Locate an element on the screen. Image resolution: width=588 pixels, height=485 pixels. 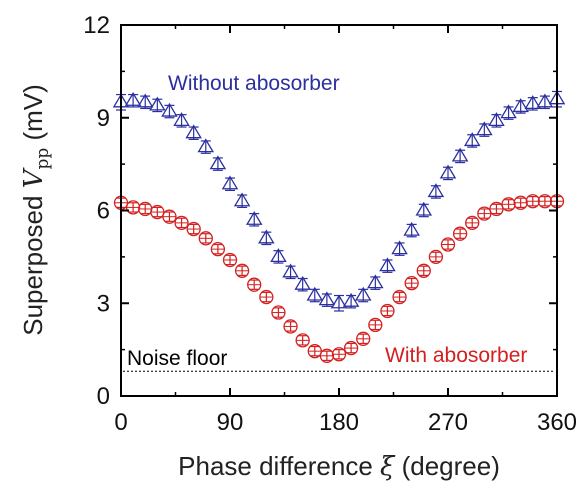
without-absorber-label: Without abosorber is located at coordinates (254, 83).